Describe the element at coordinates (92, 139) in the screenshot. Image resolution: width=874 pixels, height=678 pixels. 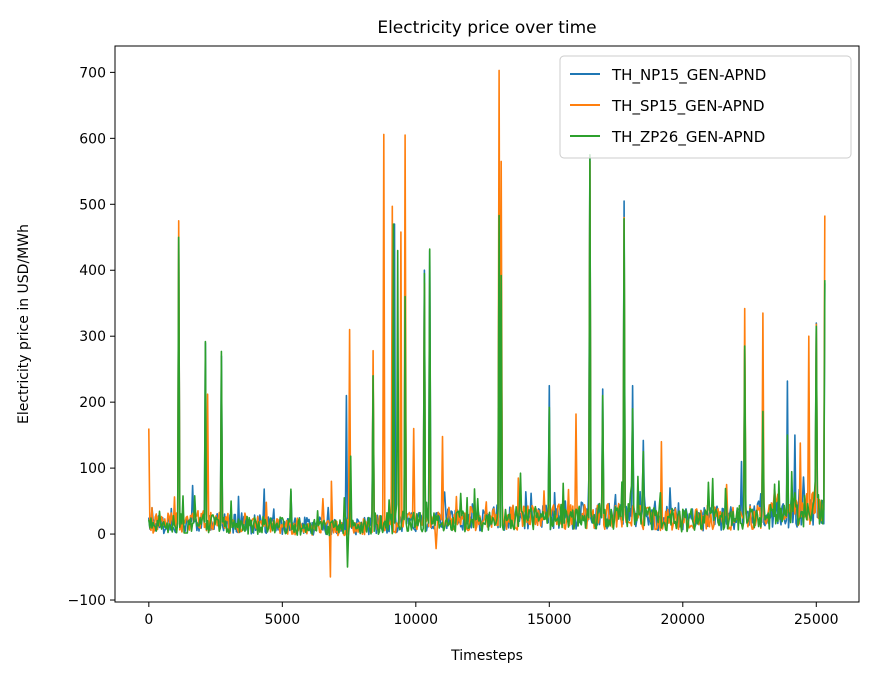
I see `y-tick-label: 600` at that location.